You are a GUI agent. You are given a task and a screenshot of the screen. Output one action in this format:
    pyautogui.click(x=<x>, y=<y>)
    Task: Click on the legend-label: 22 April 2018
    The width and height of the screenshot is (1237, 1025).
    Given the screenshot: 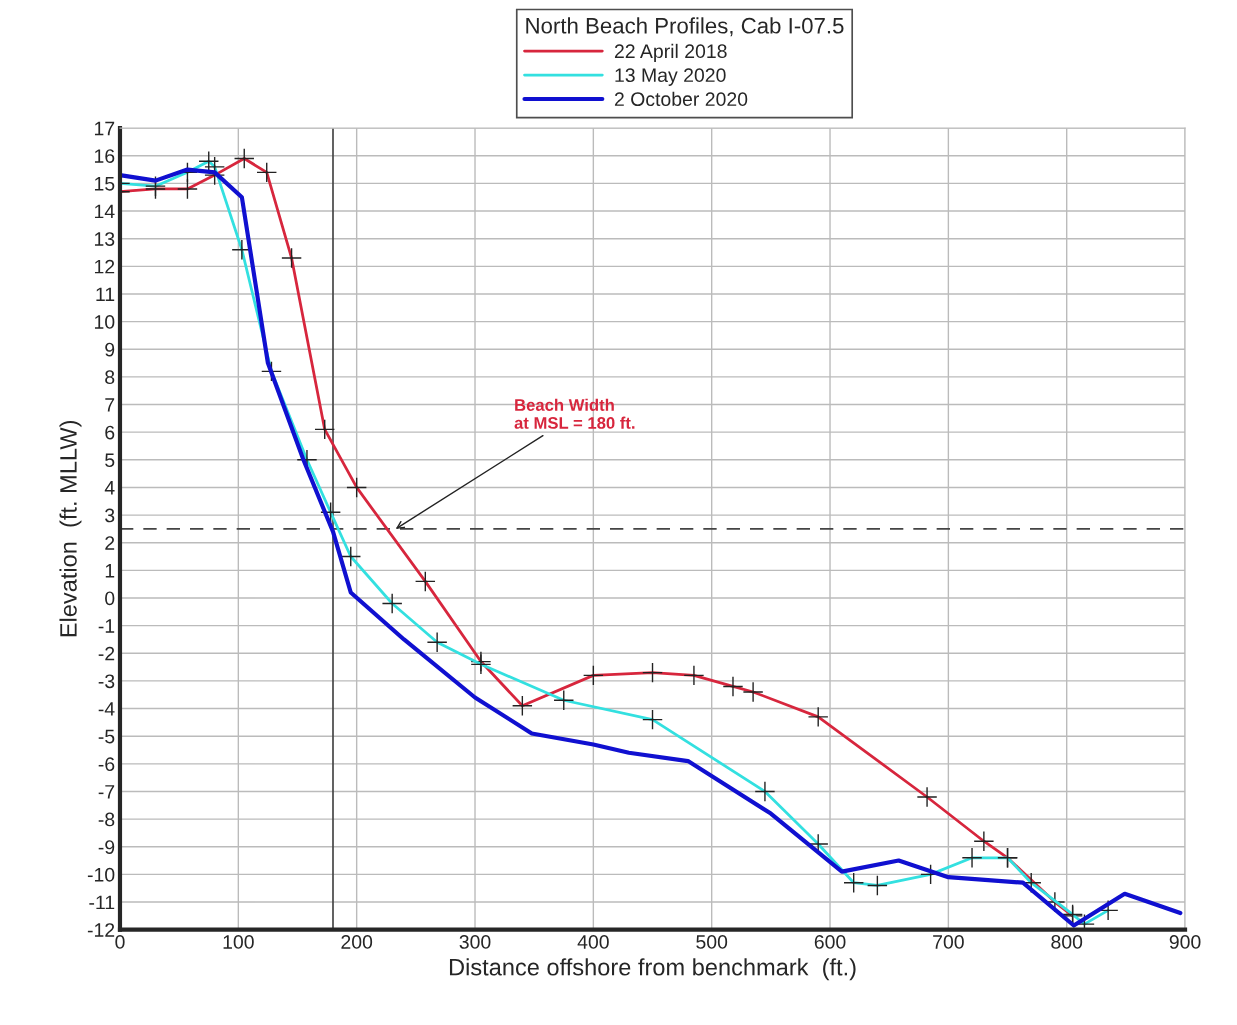 What is the action you would take?
    pyautogui.click(x=670, y=52)
    